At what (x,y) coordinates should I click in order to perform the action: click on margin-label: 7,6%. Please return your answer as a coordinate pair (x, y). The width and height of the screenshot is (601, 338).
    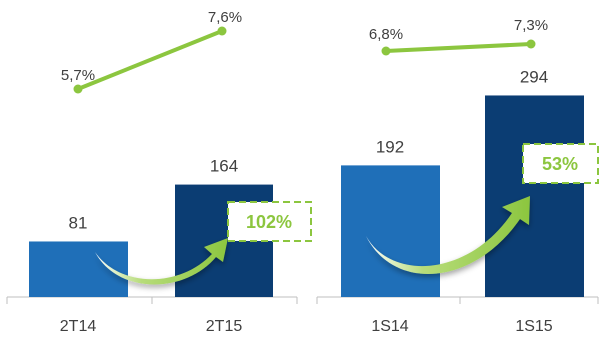
    Looking at the image, I should click on (225, 17).